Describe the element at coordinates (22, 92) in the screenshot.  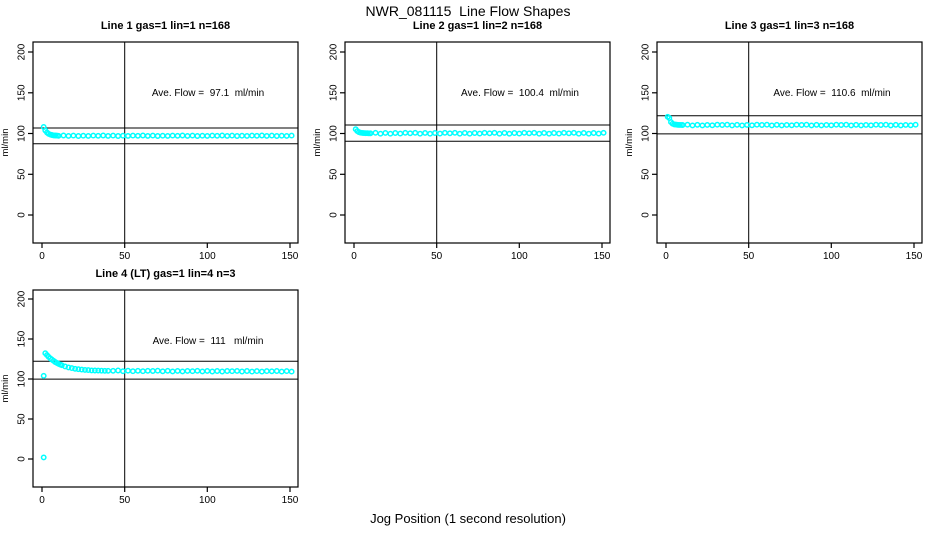
I see `y-axis-tick-label: 150` at that location.